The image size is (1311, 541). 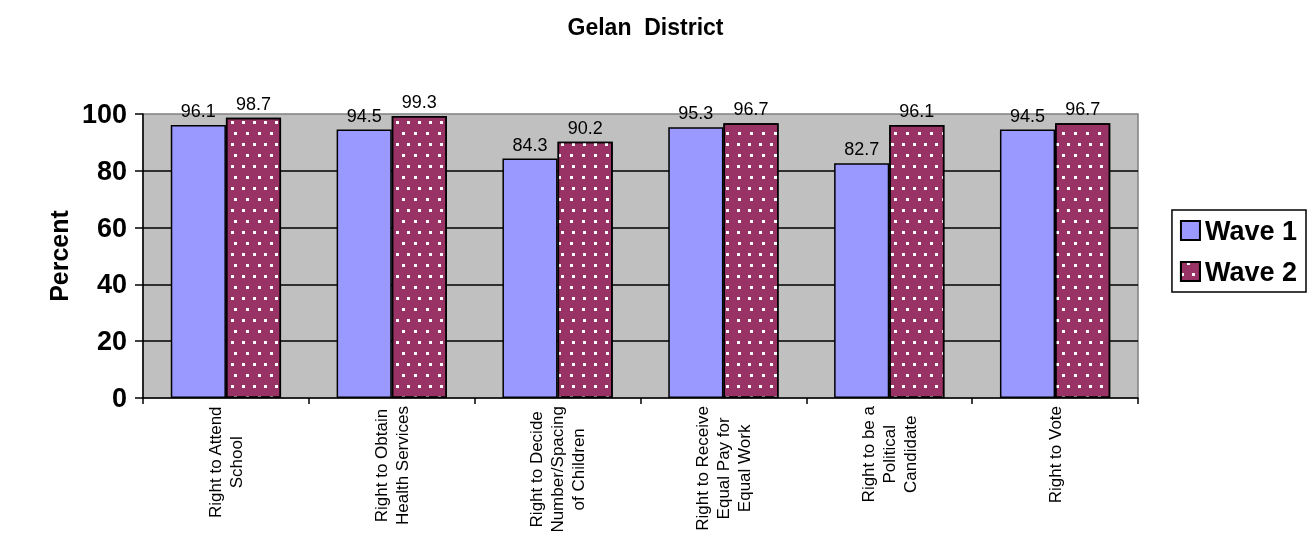 What do you see at coordinates (111, 170) in the screenshot?
I see `y-tick-label: 80` at bounding box center [111, 170].